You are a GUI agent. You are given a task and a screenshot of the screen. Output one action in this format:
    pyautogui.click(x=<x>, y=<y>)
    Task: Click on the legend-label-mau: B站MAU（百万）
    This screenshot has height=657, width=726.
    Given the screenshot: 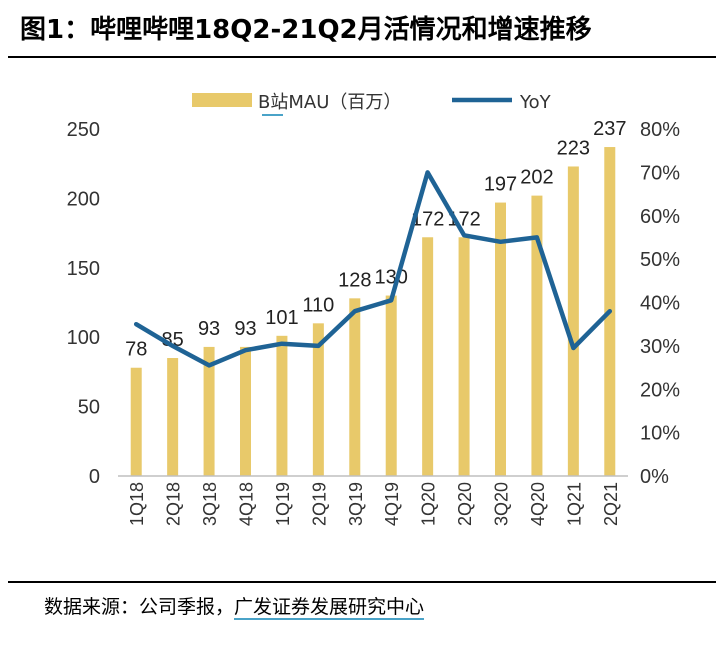 What is the action you would take?
    pyautogui.click(x=329, y=102)
    